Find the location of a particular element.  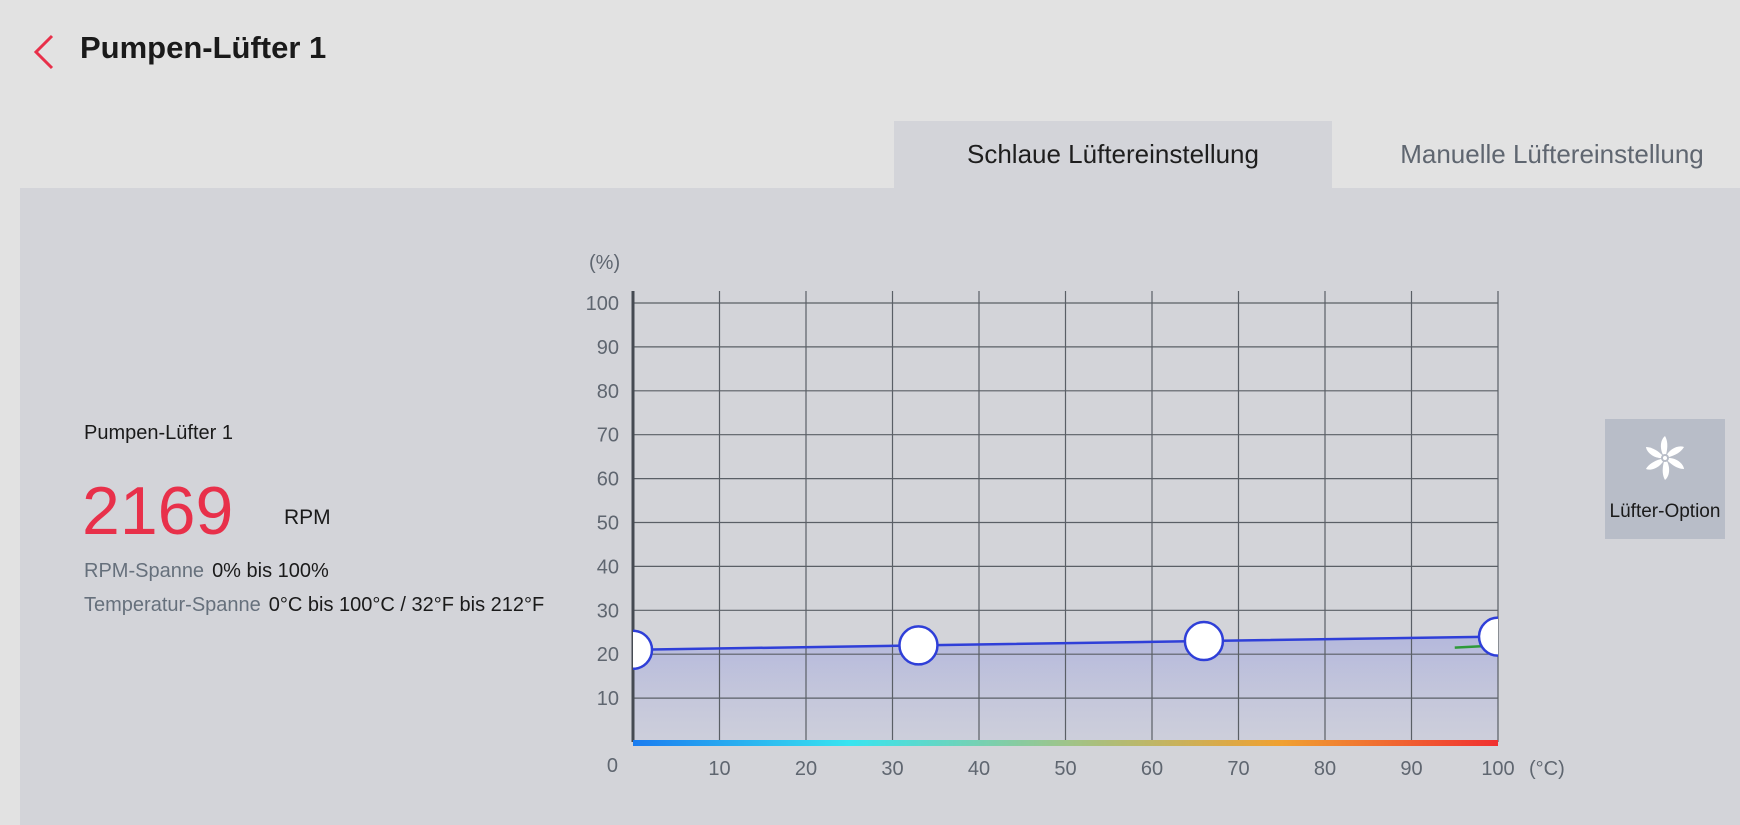

rpm-unit: RPM is located at coordinates (307, 517).